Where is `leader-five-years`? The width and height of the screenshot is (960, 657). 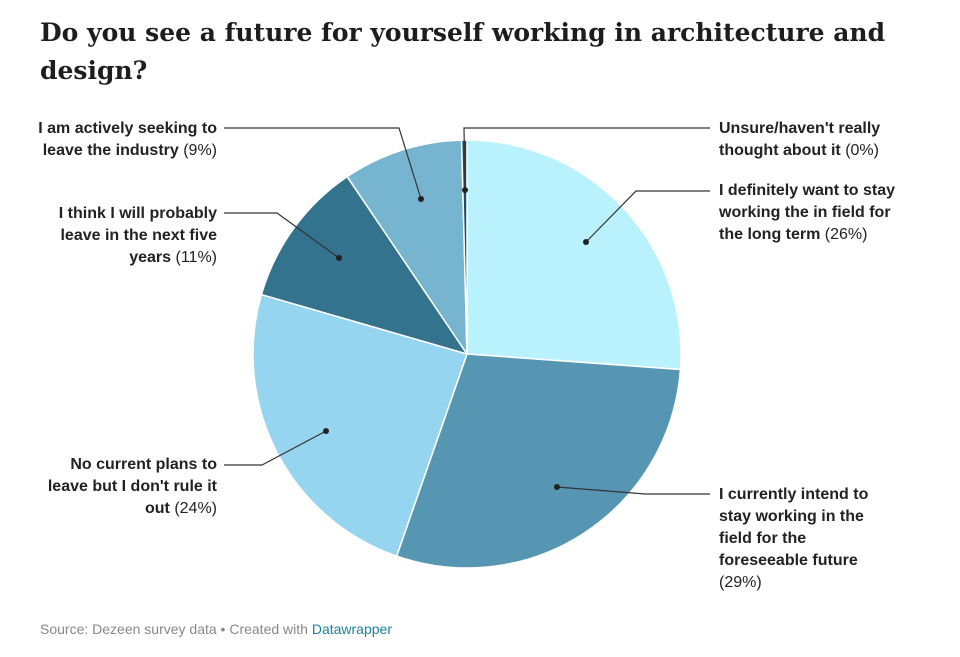
leader-five-years is located at coordinates (282, 235).